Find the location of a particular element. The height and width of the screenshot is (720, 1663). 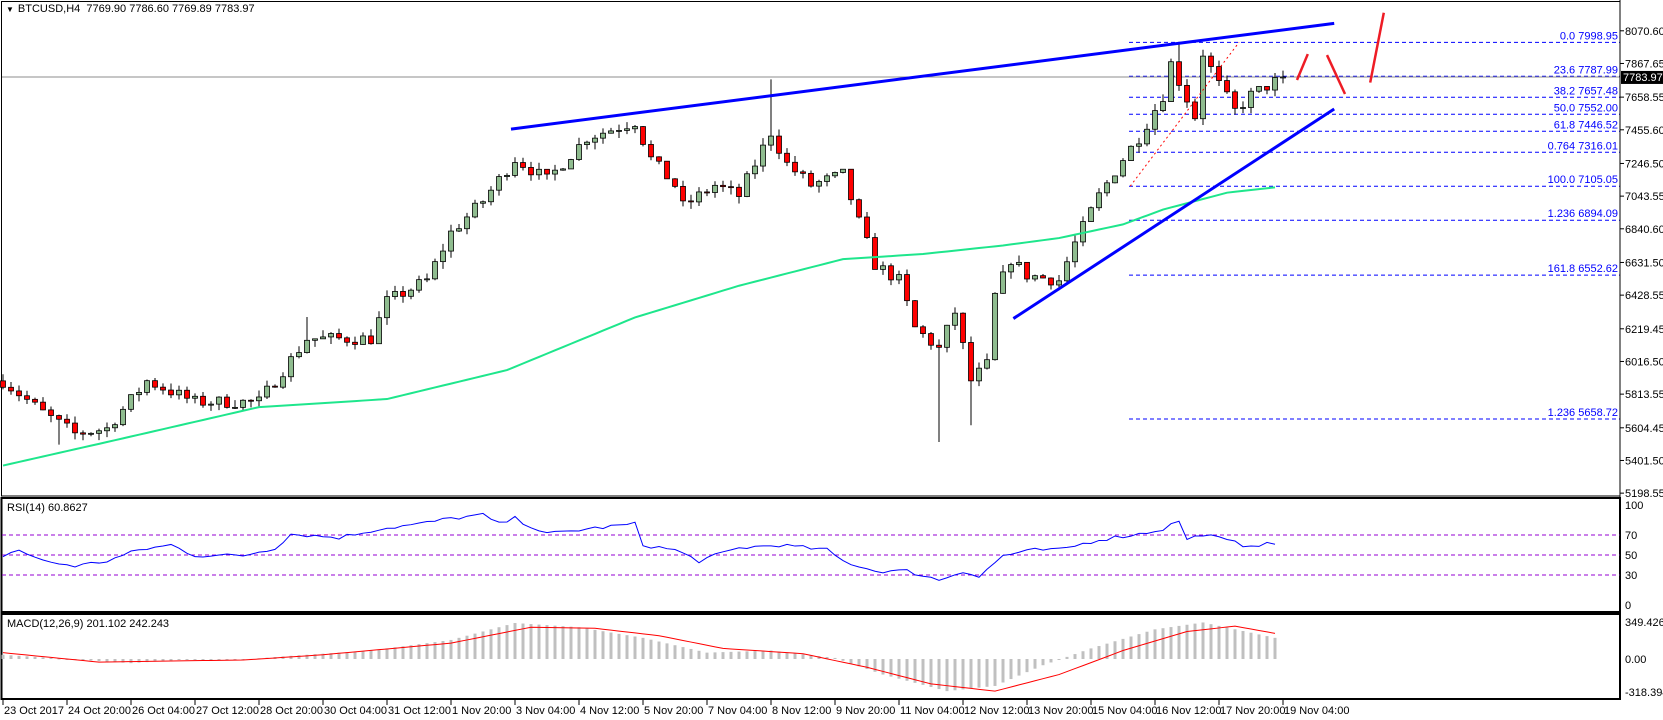

time-axis-label: 16 Nov 12:00 is located at coordinates (1188, 711).